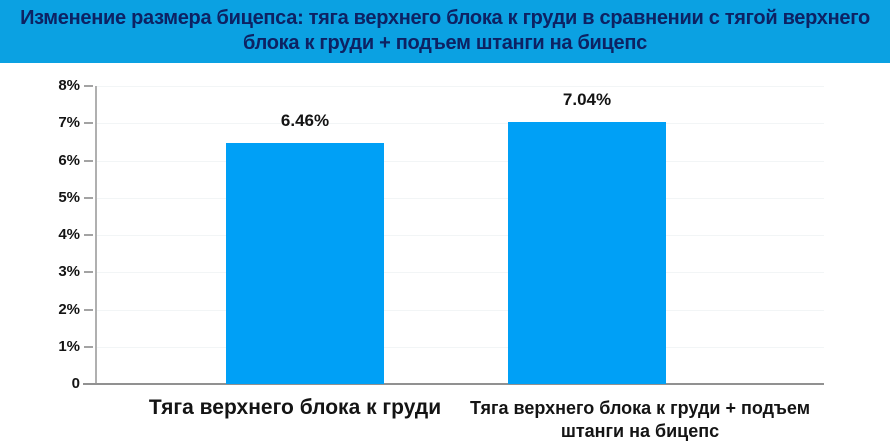 Image resolution: width=890 pixels, height=443 pixels. I want to click on bar-group-2: 7.04%, so click(587, 237).